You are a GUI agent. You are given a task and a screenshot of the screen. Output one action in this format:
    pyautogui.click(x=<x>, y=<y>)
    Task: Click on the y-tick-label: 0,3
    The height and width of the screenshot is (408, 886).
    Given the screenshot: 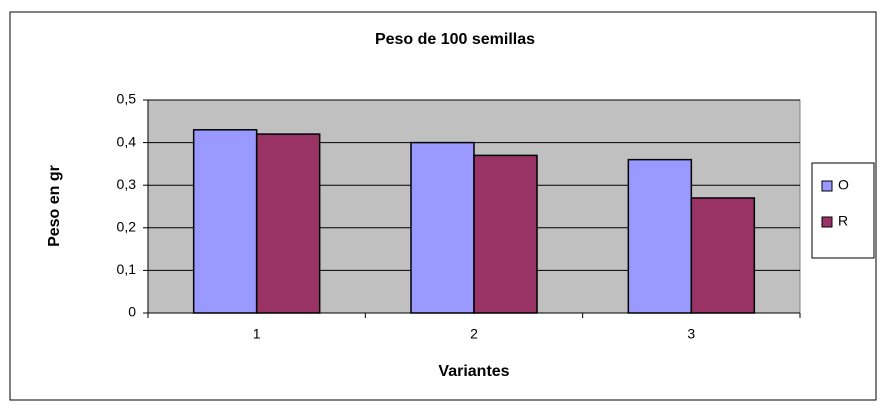 What is the action you would take?
    pyautogui.click(x=127, y=184)
    